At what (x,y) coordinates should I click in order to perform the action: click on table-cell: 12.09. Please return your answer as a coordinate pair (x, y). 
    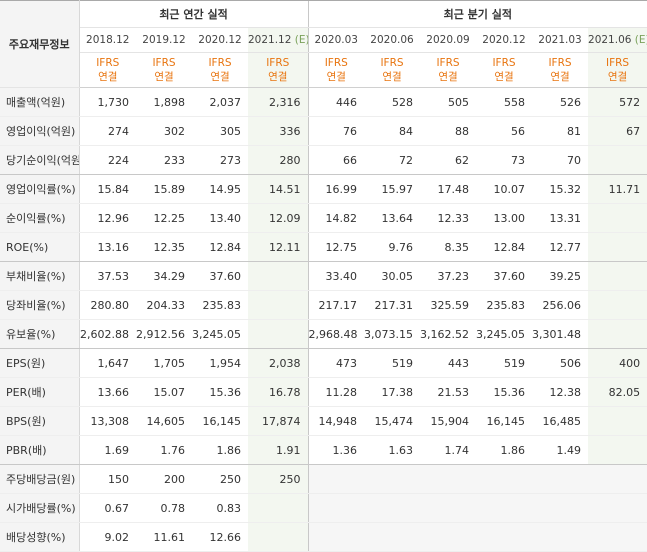
    Looking at the image, I should click on (278, 218).